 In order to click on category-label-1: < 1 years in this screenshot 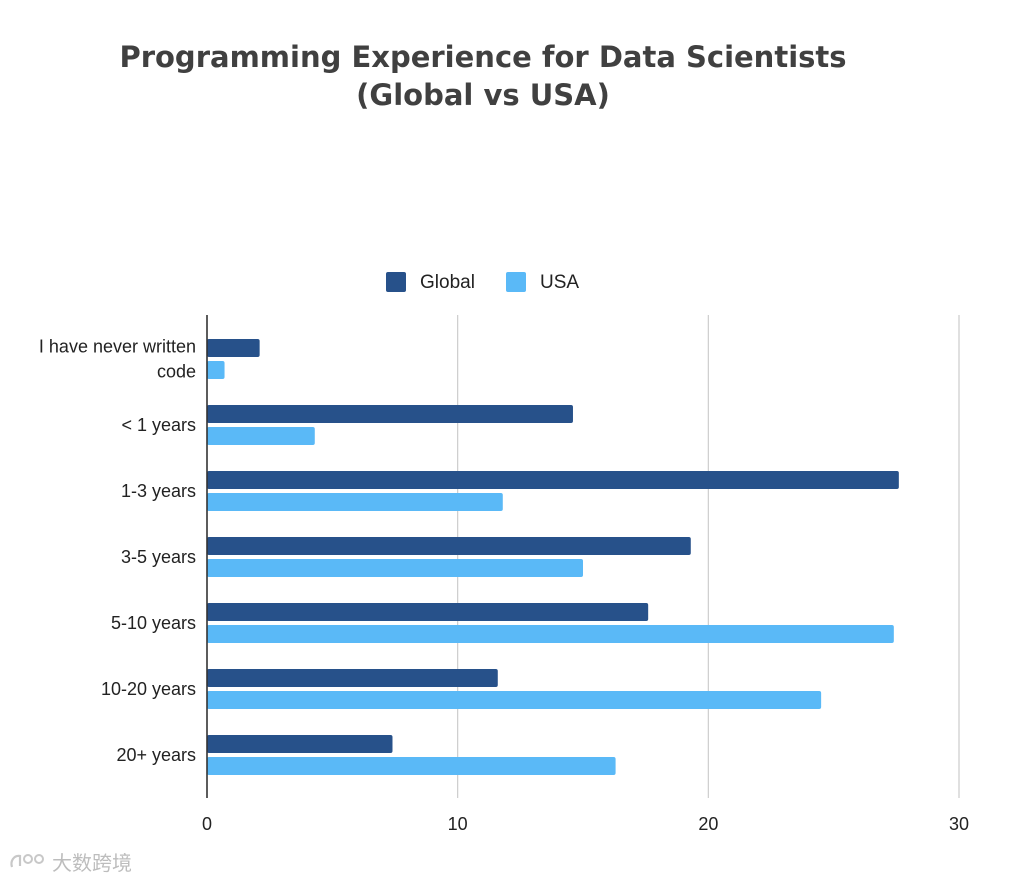, I will do `click(158, 425)`.